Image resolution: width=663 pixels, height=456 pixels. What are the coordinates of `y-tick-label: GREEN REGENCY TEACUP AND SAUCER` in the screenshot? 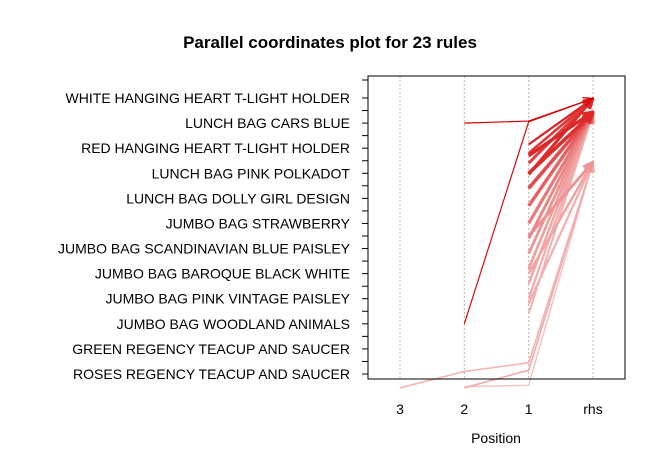 It's located at (211, 349).